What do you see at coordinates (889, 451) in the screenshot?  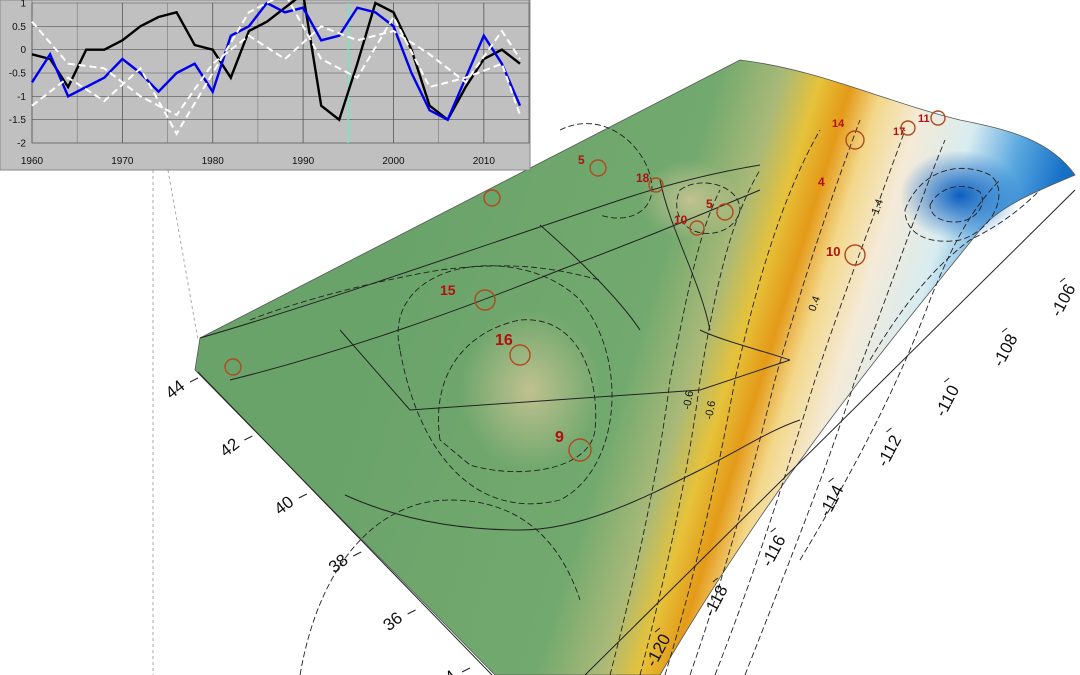 I see `lon-tick-label: -112` at bounding box center [889, 451].